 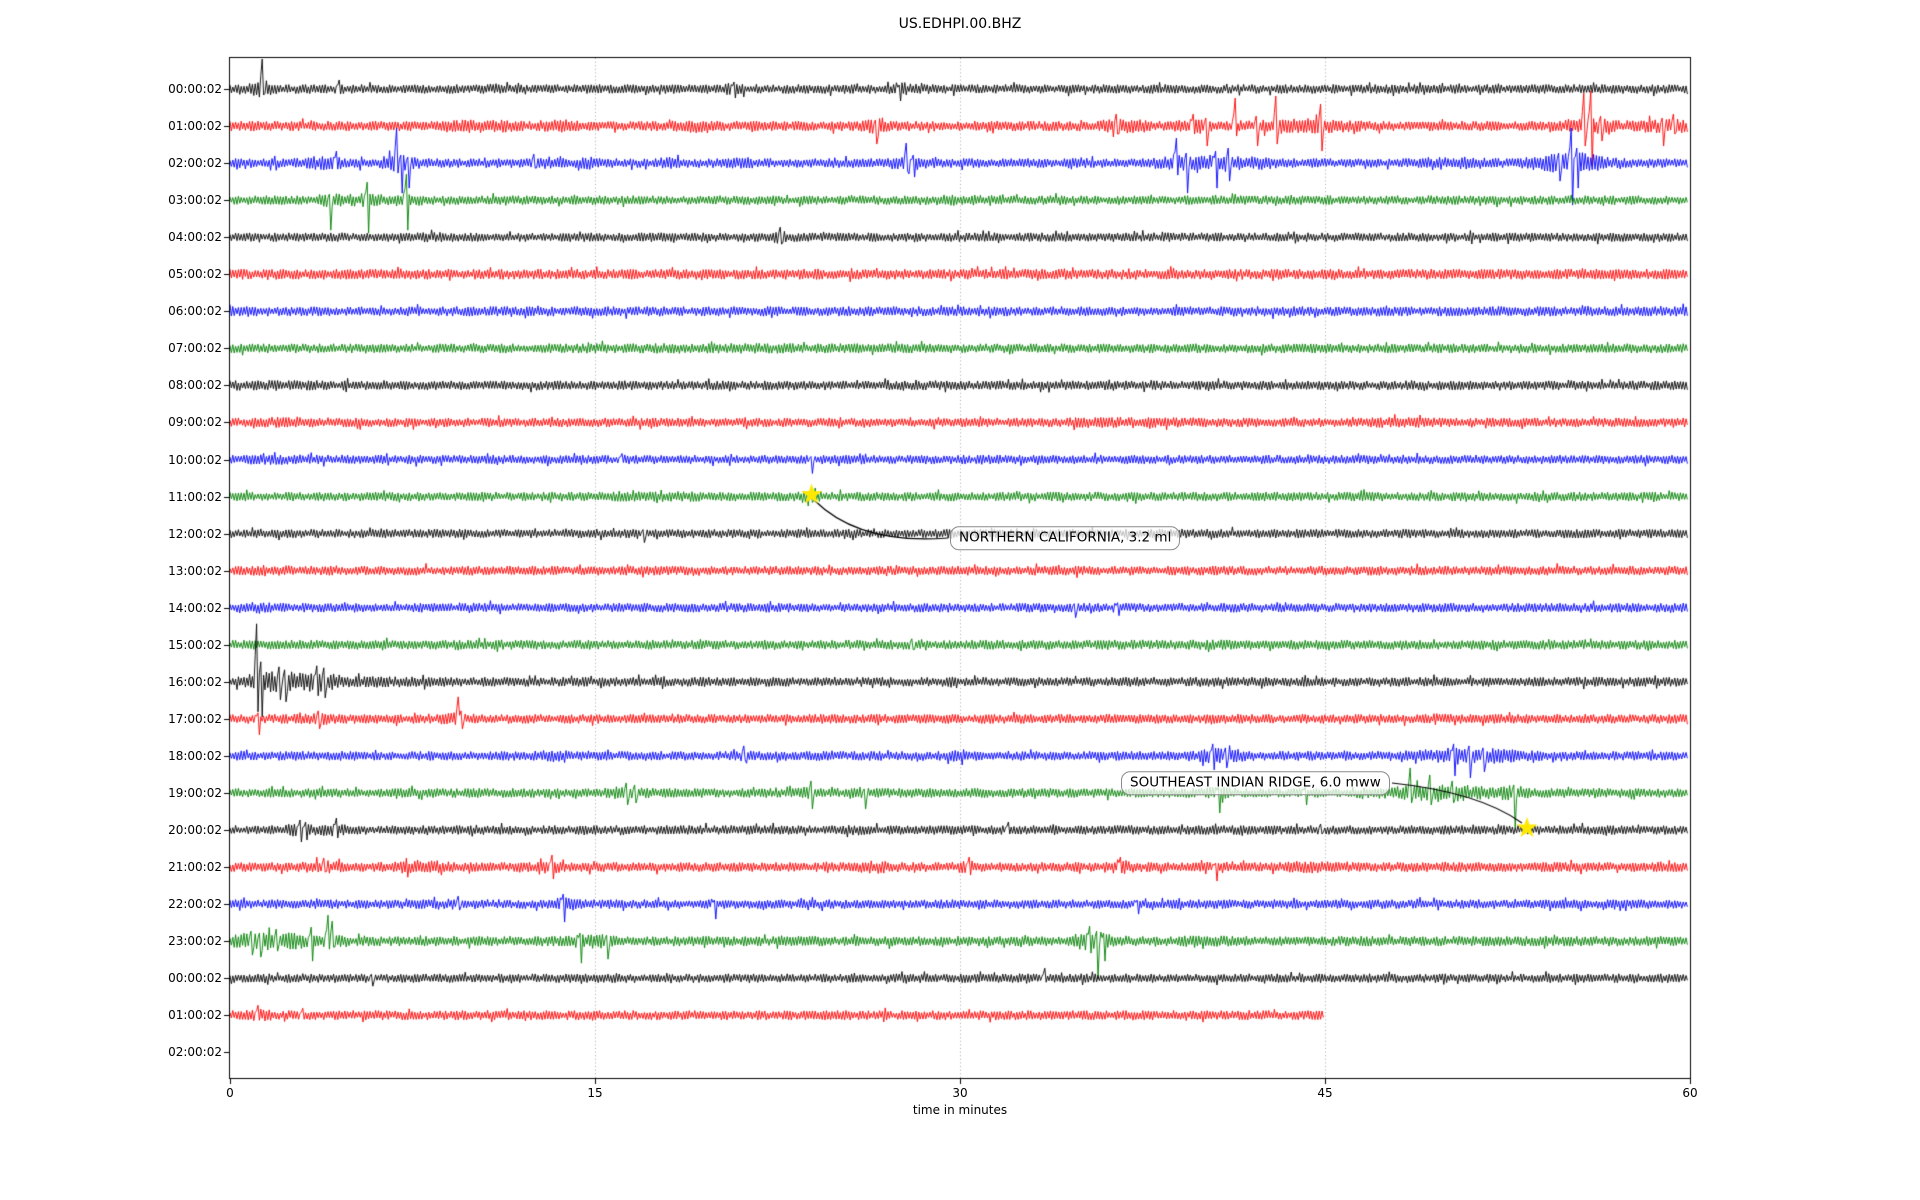 What do you see at coordinates (960, 1110) in the screenshot?
I see `x-axis-title: time in minutes` at bounding box center [960, 1110].